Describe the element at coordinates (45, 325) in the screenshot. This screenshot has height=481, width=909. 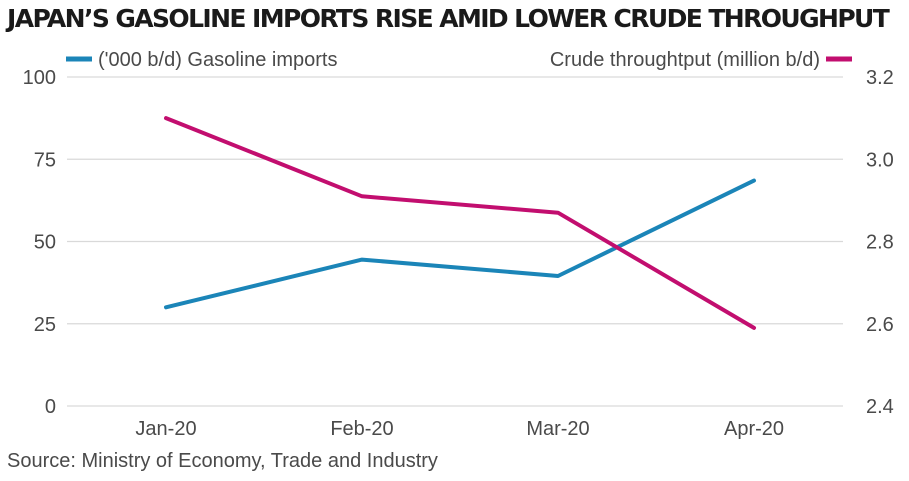
I see `left-axis-tick-label: 25` at that location.